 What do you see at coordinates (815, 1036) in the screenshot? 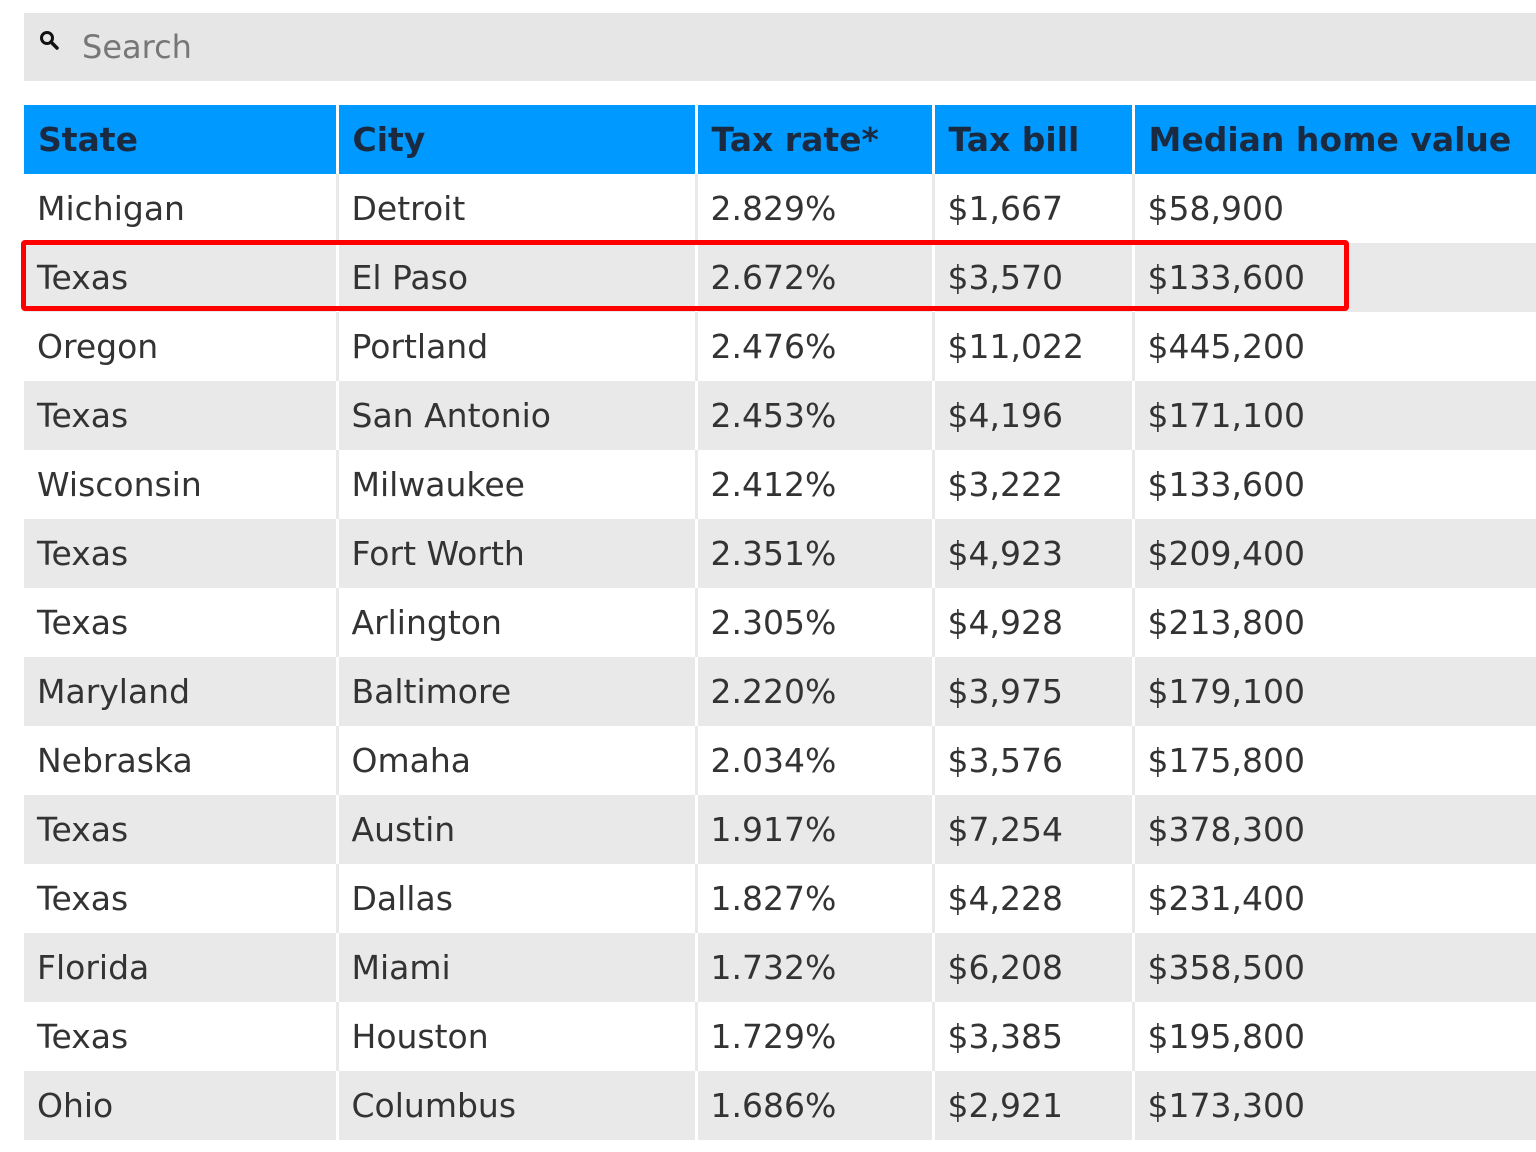
I see `cell-tax-rate: 1.729%` at bounding box center [815, 1036].